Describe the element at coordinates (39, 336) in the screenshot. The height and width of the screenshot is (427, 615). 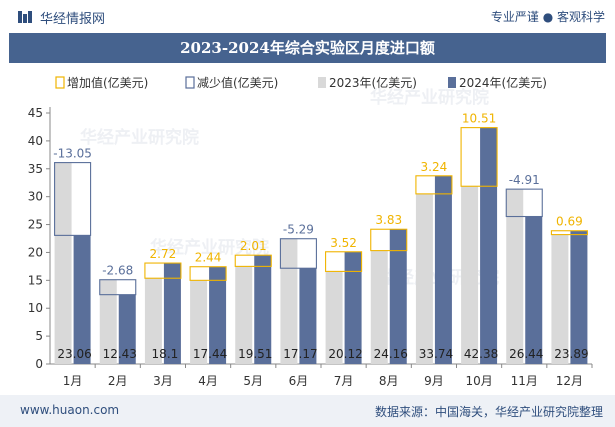
I see `y-tick-label: 5` at that location.